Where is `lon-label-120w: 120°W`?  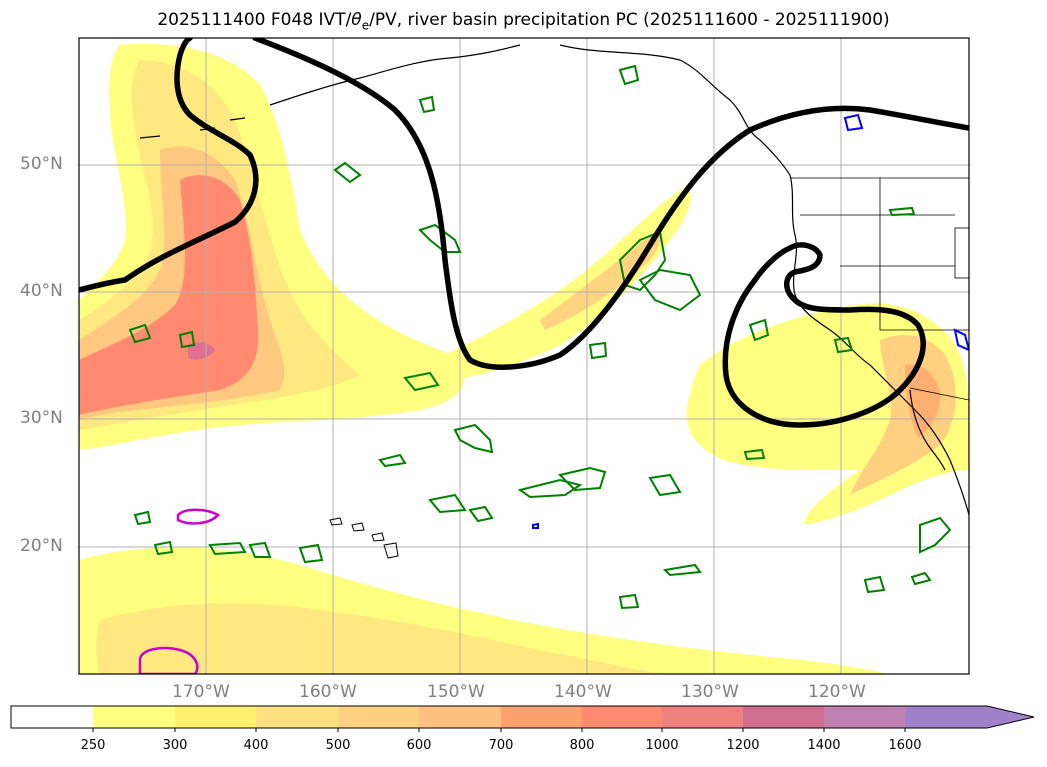 lon-label-120w: 120°W is located at coordinates (837, 692).